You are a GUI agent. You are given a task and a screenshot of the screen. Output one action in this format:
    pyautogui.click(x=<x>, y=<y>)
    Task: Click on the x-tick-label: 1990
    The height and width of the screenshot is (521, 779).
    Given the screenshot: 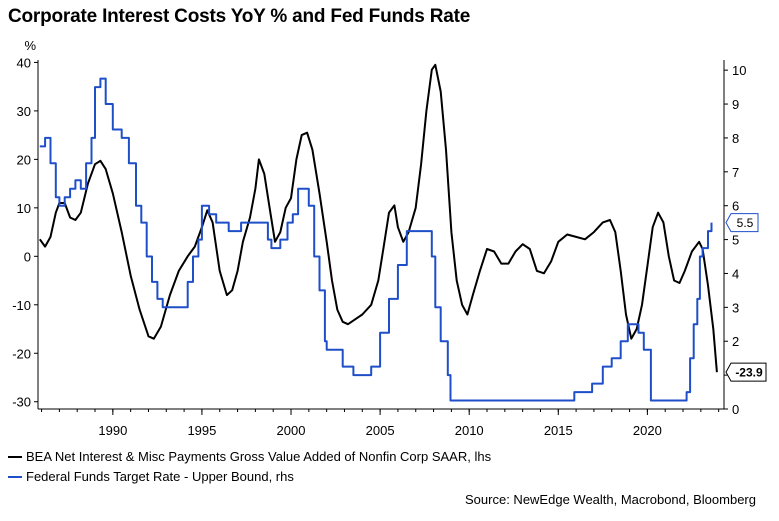 What is the action you would take?
    pyautogui.click(x=112, y=430)
    